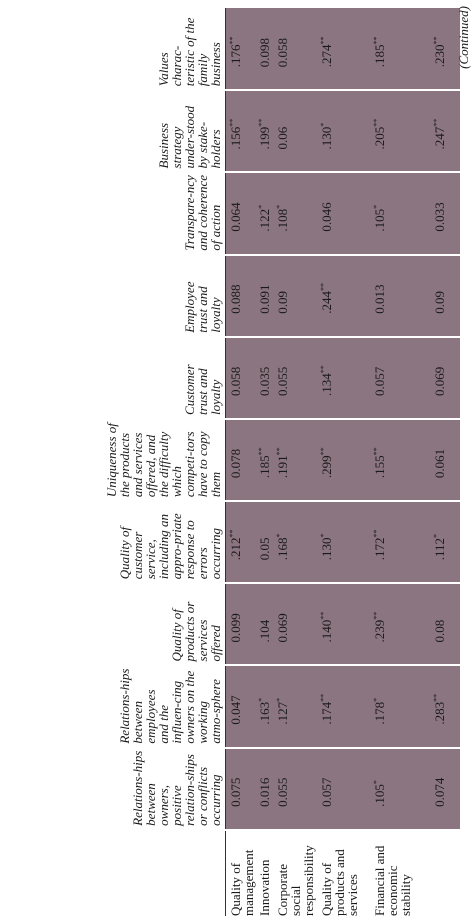  I want to click on row-label: Quality of products and services, so click(339, 882).